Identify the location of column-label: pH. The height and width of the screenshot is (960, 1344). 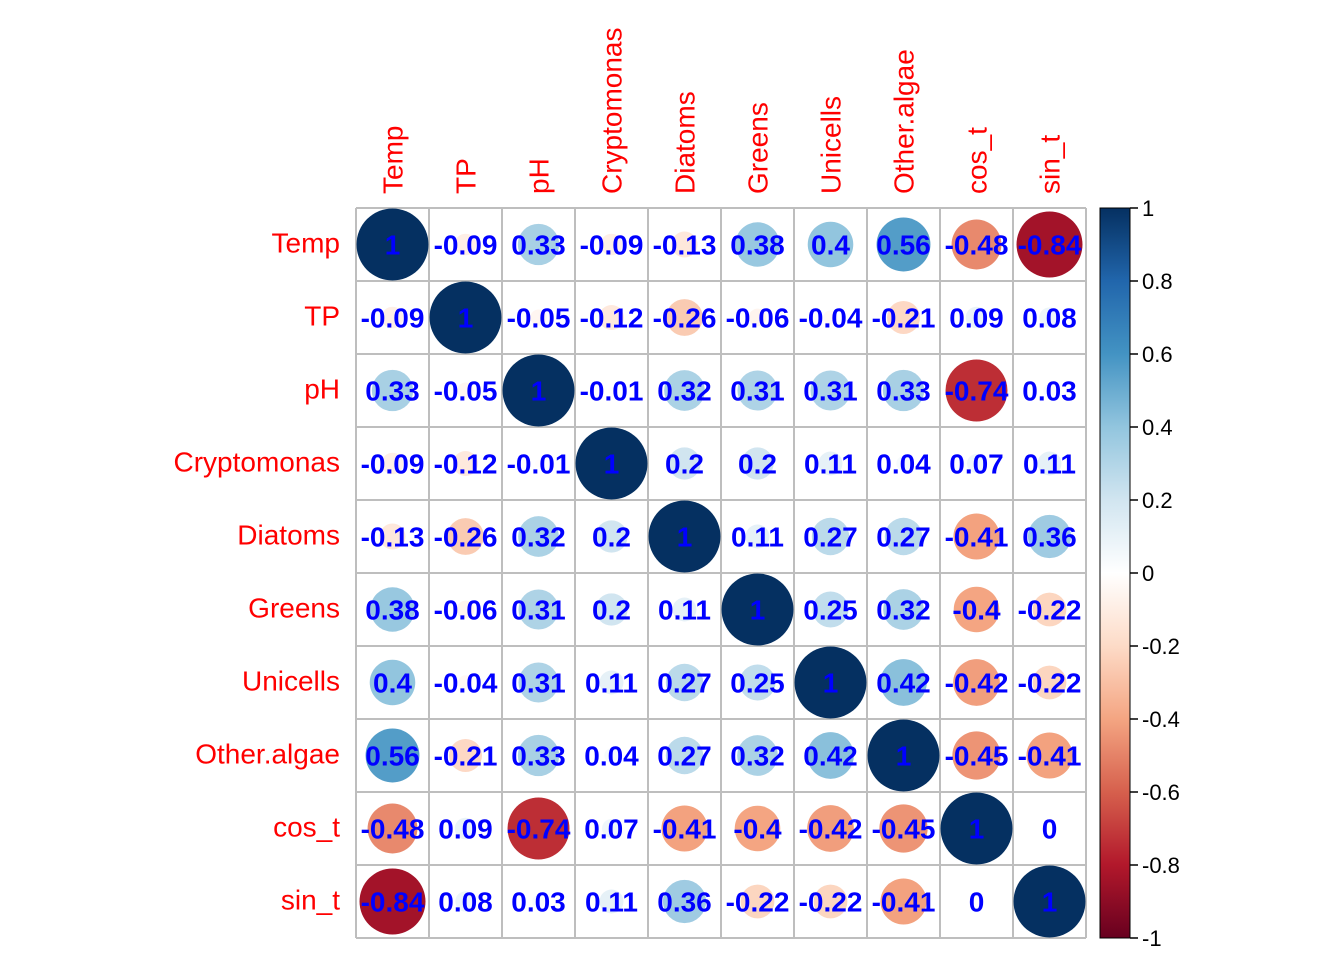
(539, 176).